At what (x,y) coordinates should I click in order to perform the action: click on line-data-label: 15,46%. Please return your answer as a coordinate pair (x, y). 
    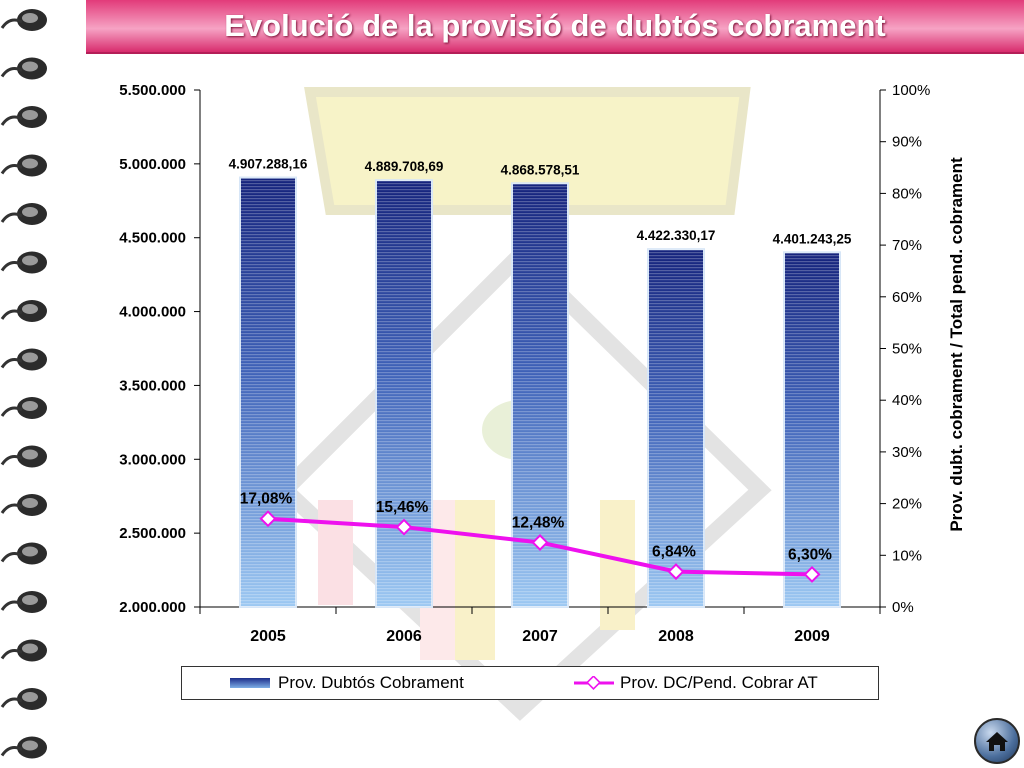
    Looking at the image, I should click on (402, 507).